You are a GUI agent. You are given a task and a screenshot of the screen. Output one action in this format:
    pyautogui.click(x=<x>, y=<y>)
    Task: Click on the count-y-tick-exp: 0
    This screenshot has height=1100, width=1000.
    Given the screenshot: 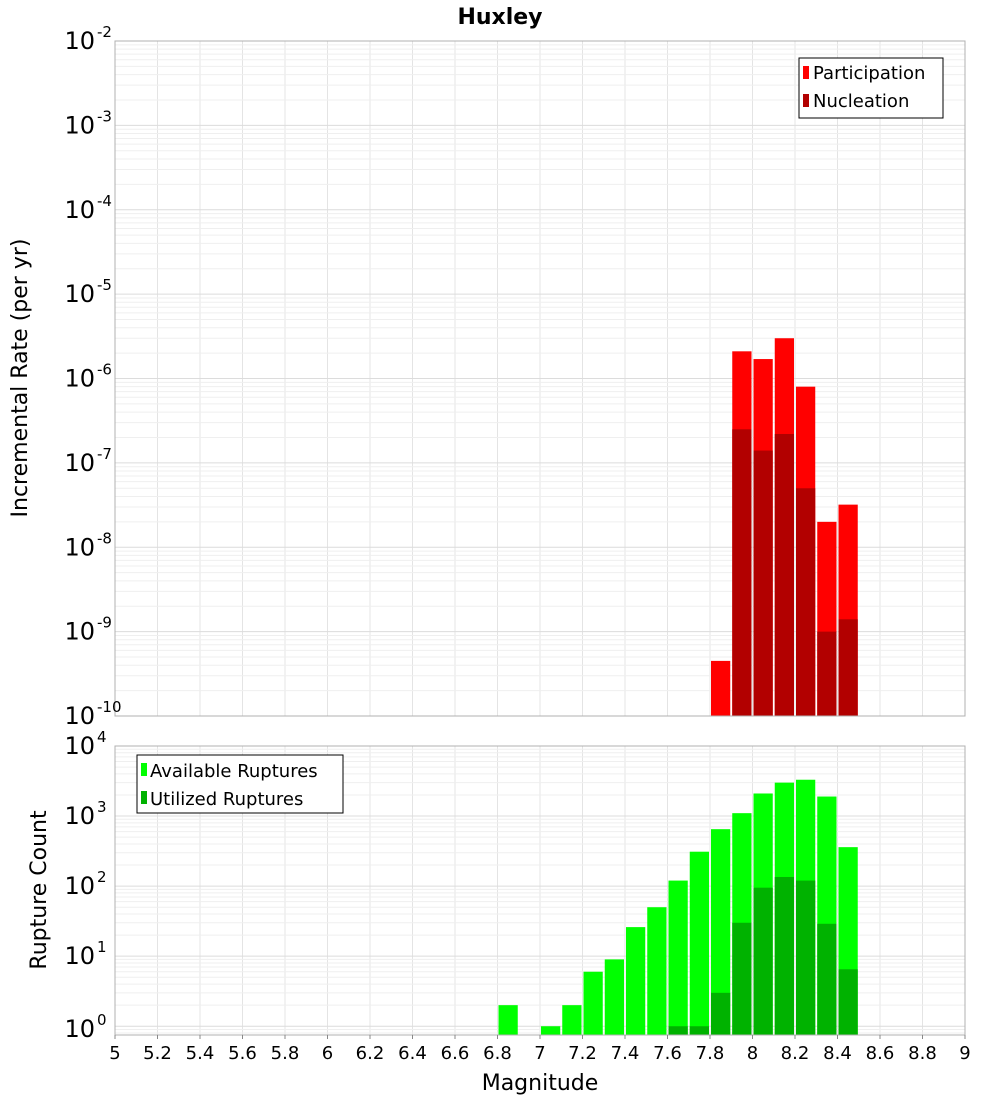 What is the action you would take?
    pyautogui.click(x=102, y=1020)
    